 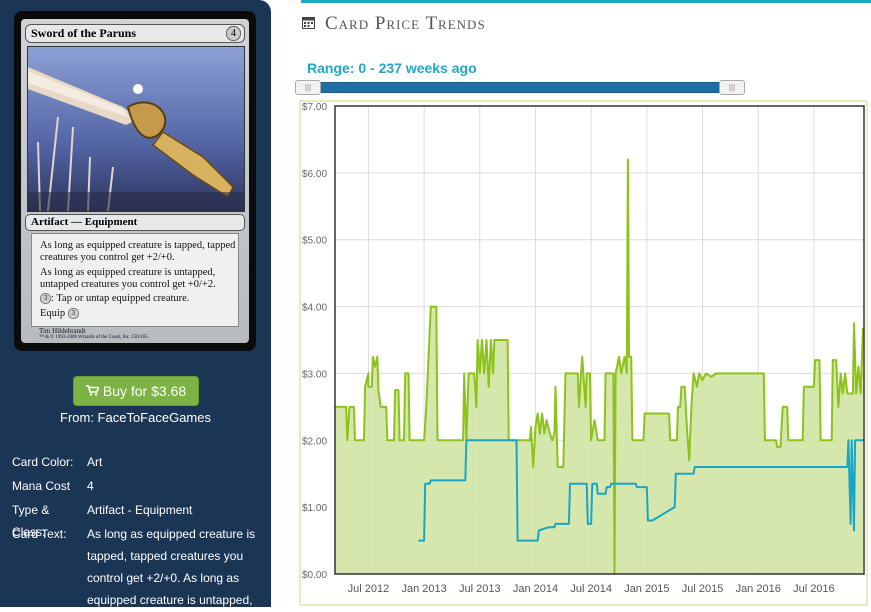 I want to click on card-rule-3: 3: Tap or untap equipped creature., so click(x=140, y=299).